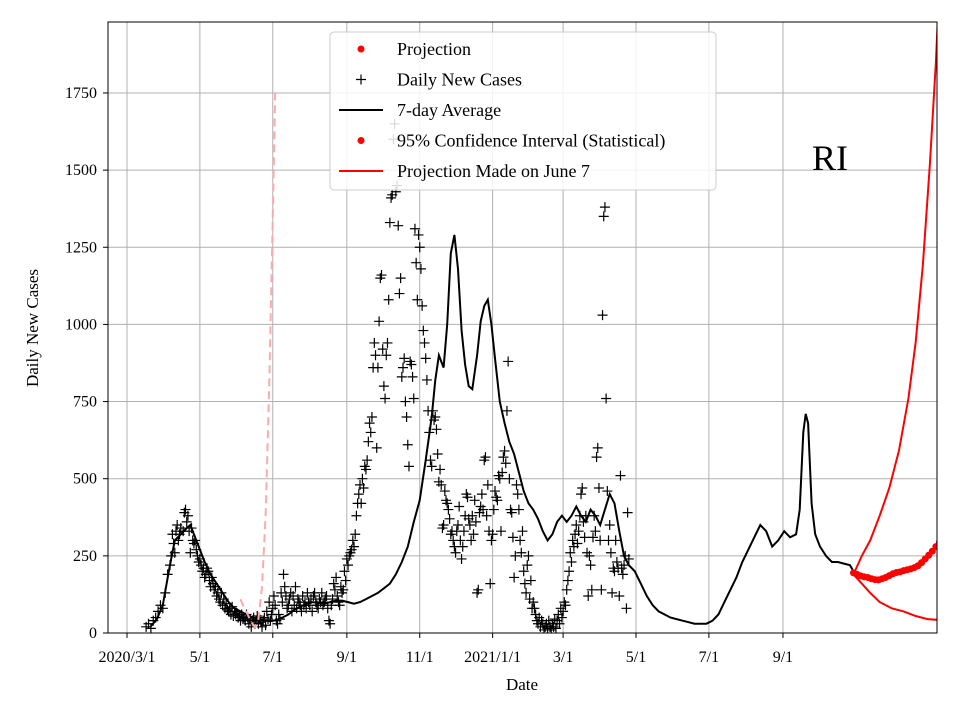  I want to click on projection-point, so click(949, 531).